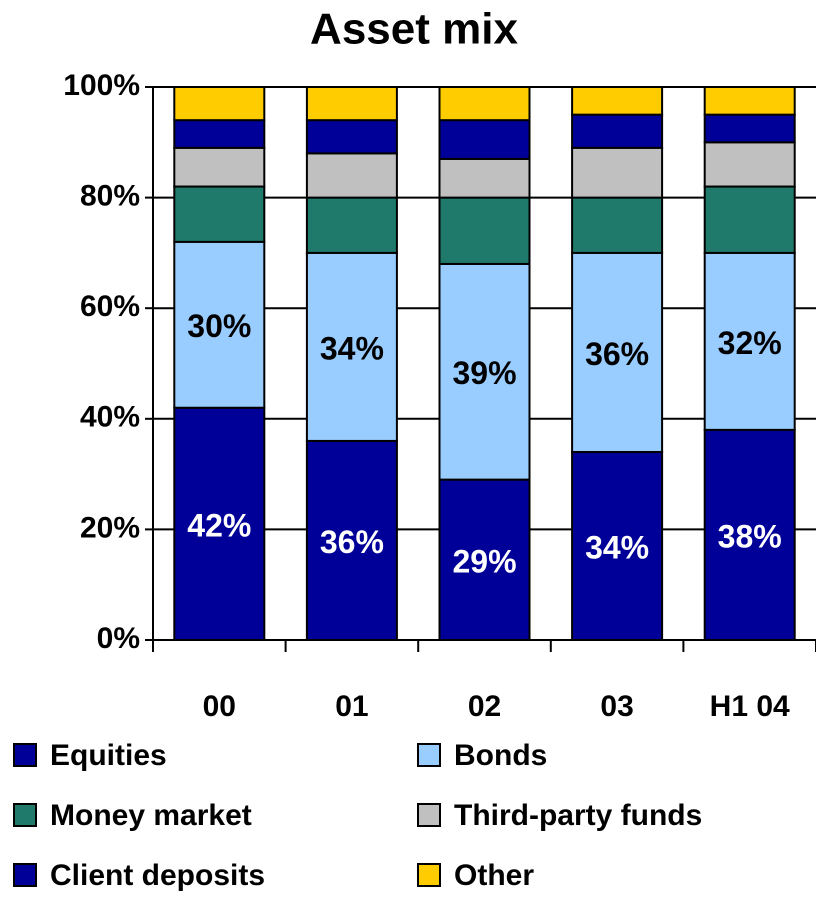 The width and height of the screenshot is (816, 898). Describe the element at coordinates (351, 706) in the screenshot. I see `x-tick-label: 01` at that location.